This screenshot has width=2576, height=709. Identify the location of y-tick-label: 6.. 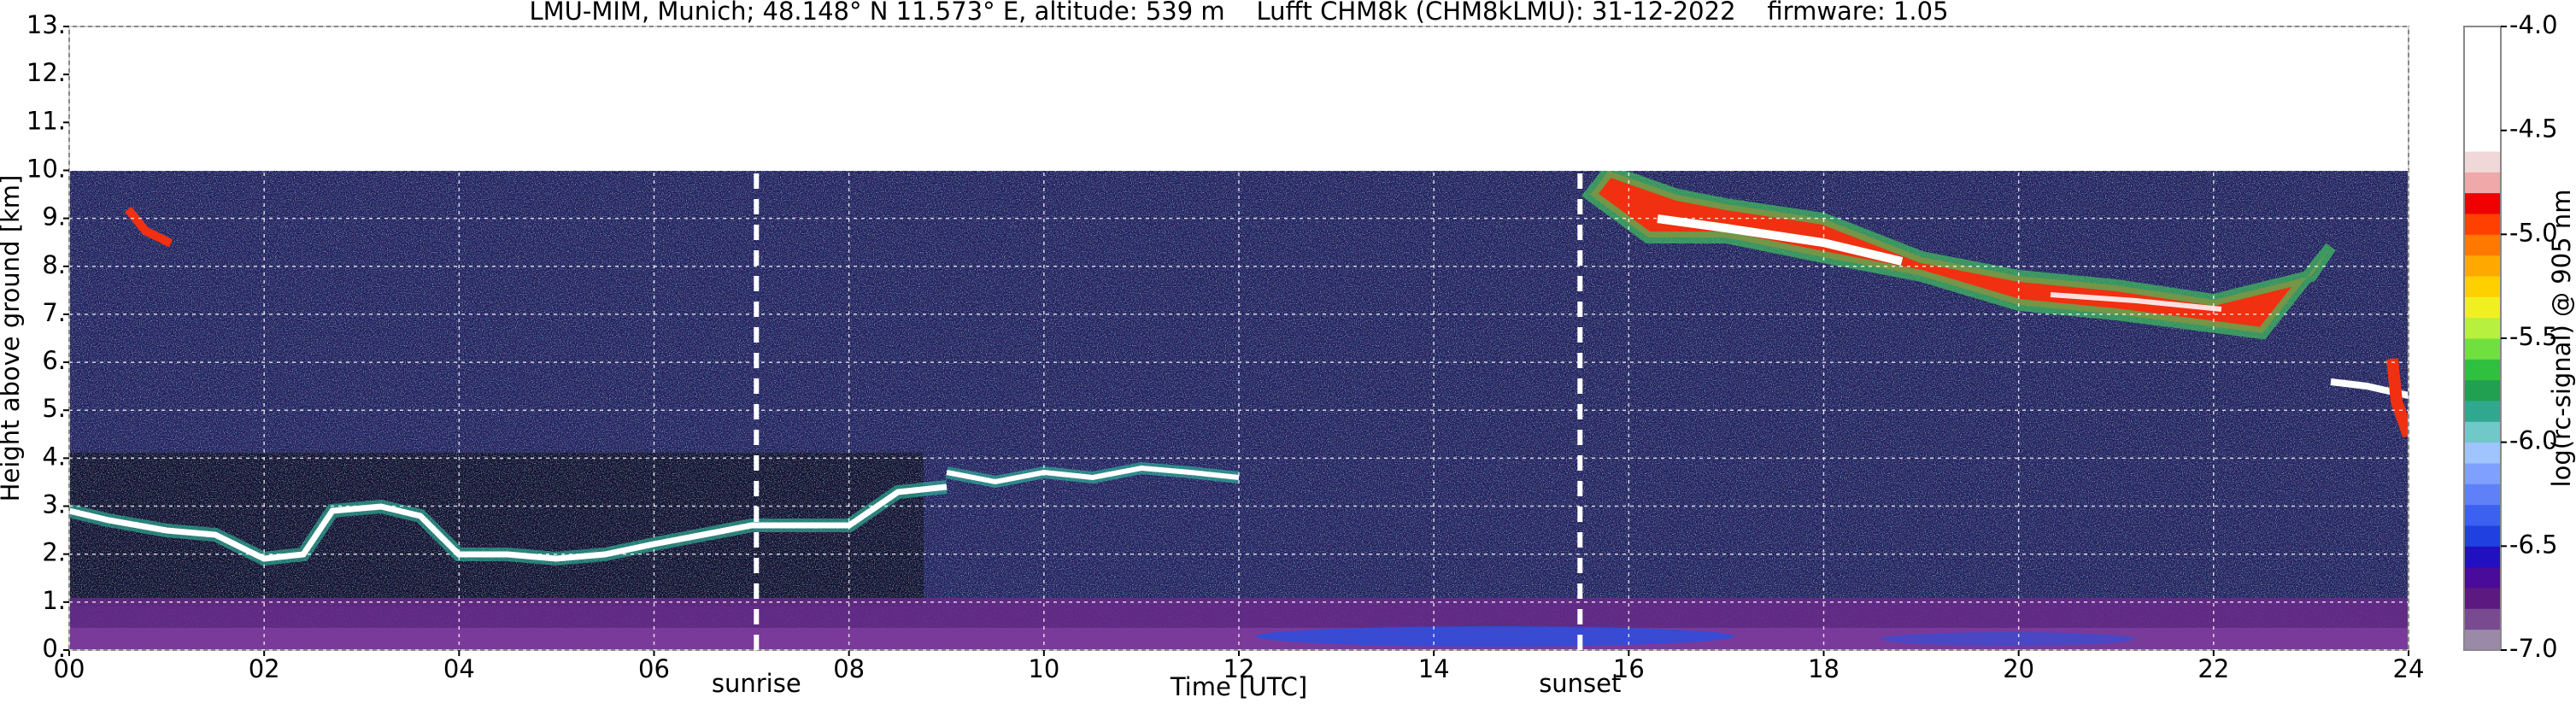
(54, 360).